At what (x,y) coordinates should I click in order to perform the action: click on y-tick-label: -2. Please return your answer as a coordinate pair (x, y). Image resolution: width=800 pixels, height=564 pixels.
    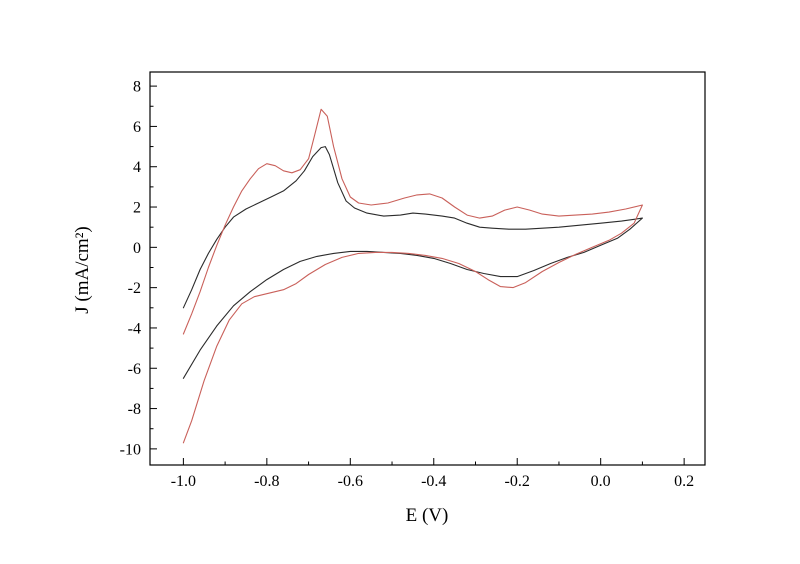
    Looking at the image, I should click on (134, 288).